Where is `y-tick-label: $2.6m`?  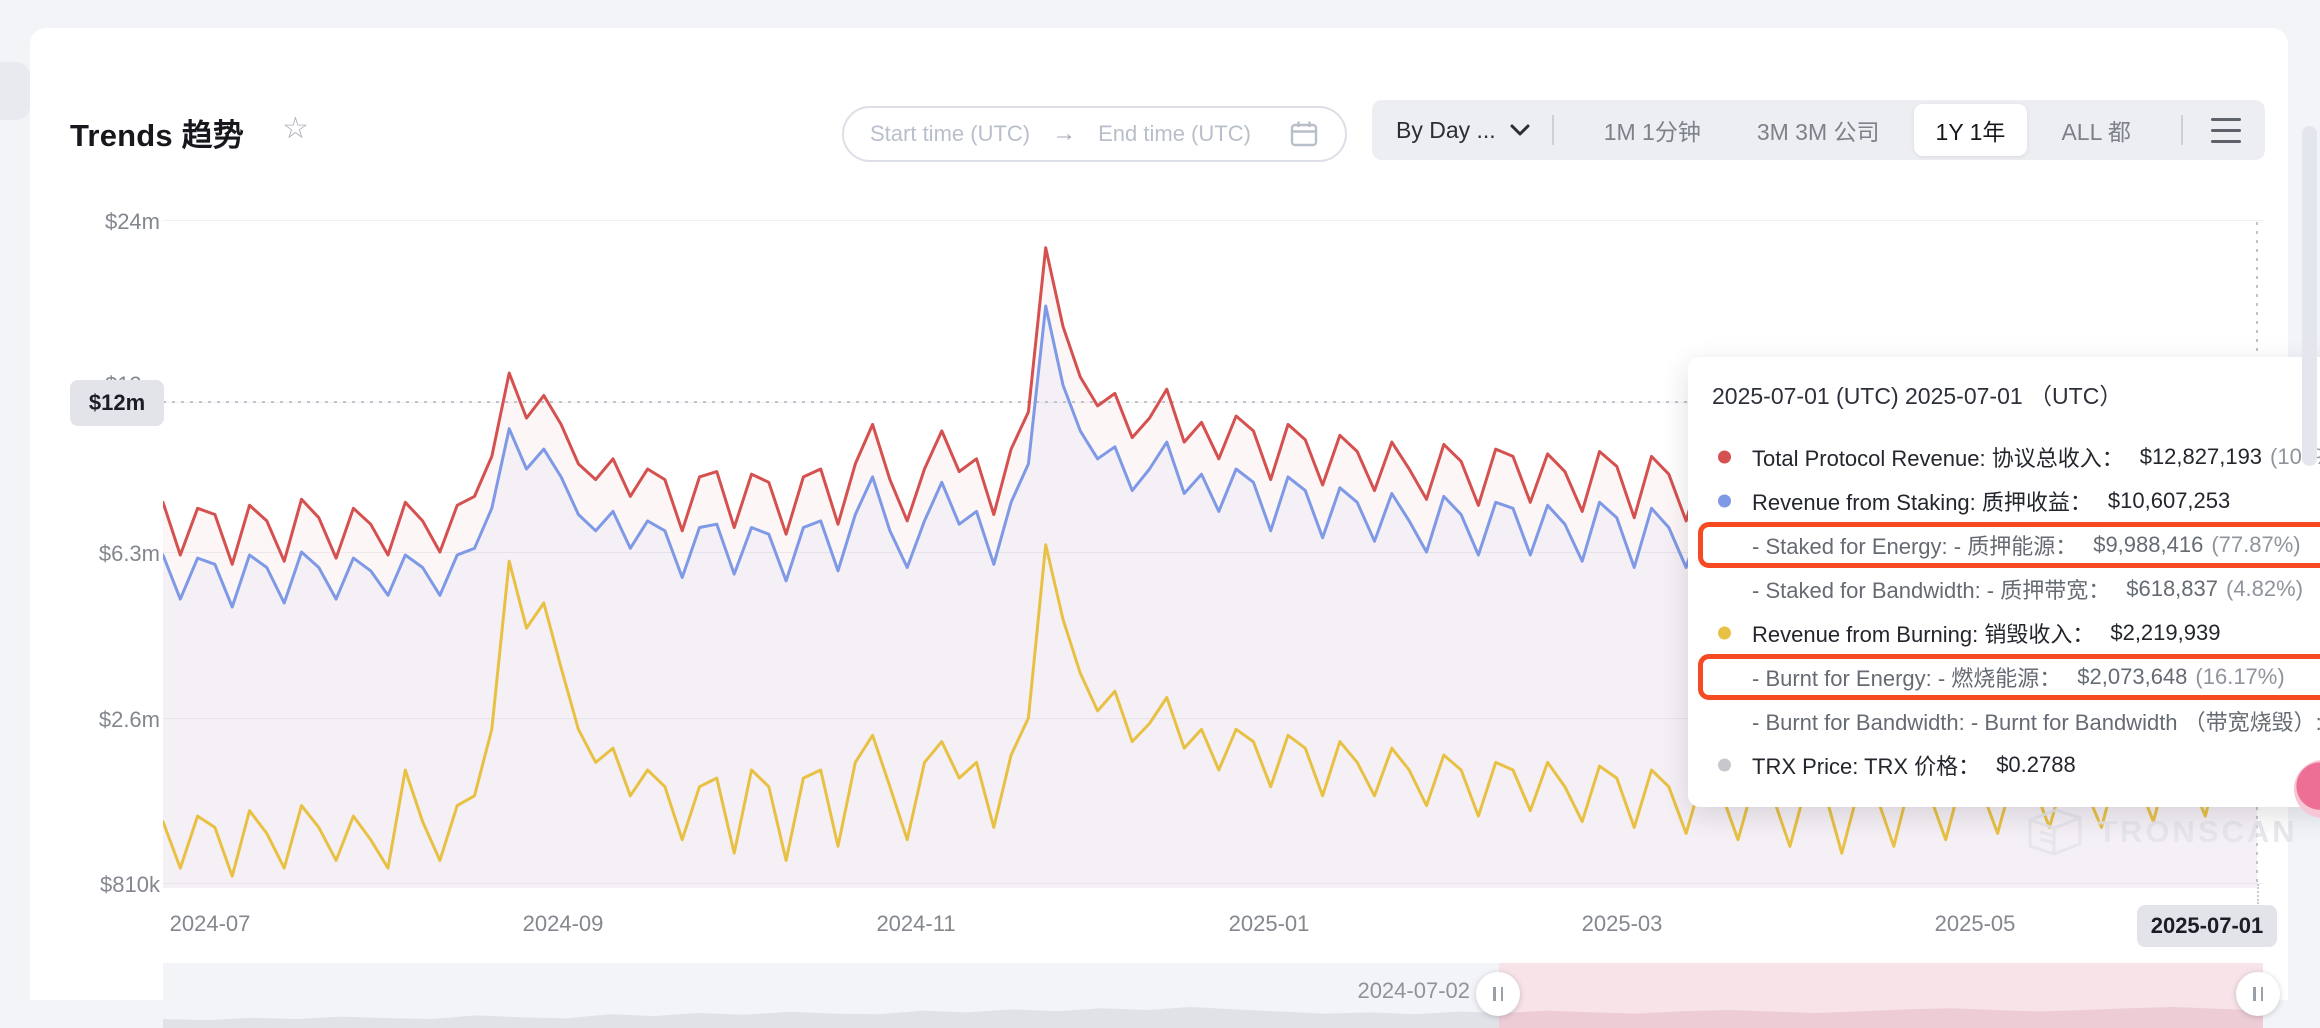
y-tick-label: $2.6m is located at coordinates (129, 719).